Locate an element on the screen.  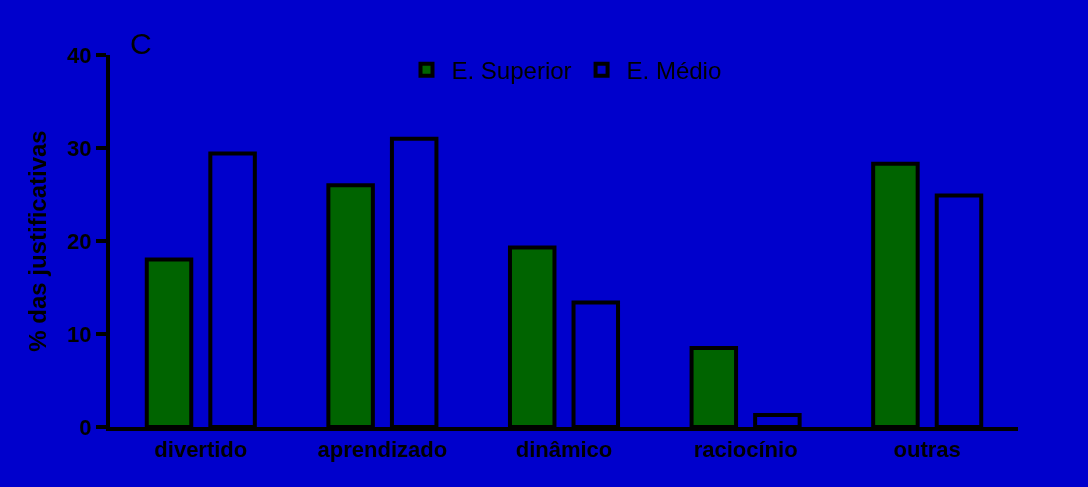
x-tick-label: dinâmico is located at coordinates (564, 450).